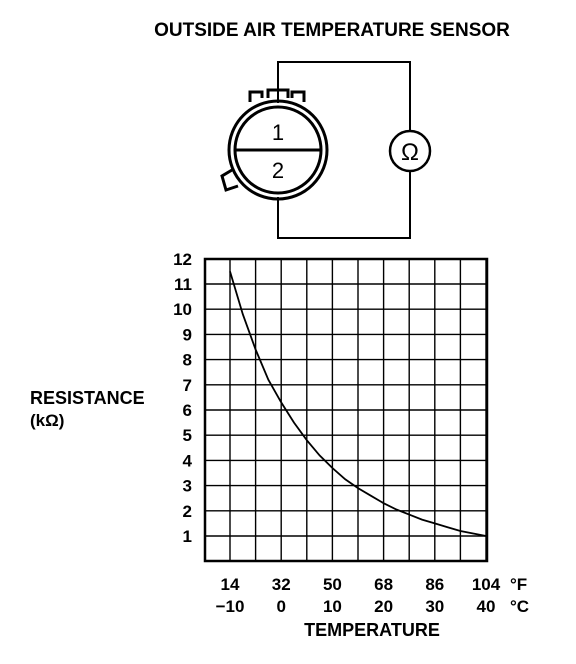 The height and width of the screenshot is (664, 576). I want to click on y-tick-label: 6, so click(187, 410).